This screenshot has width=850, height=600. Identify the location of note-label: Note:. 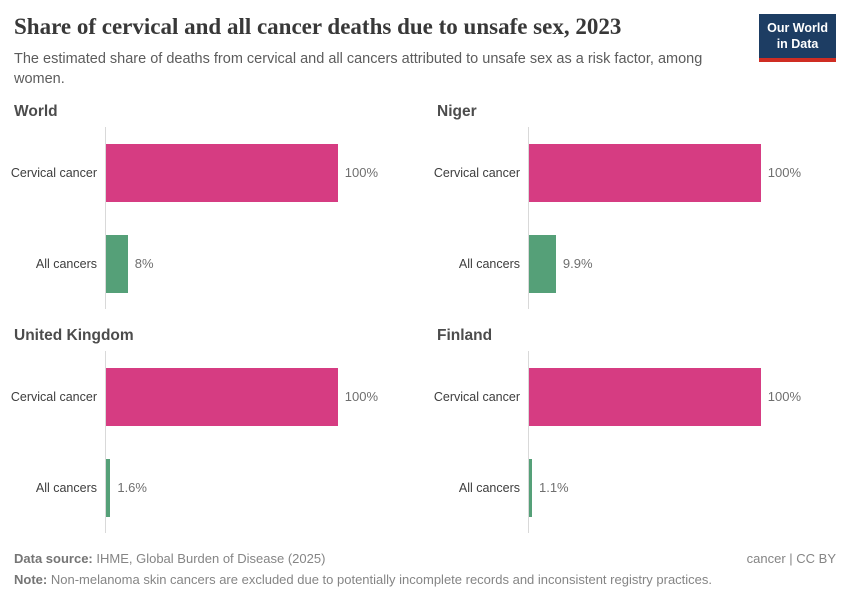
(31, 579).